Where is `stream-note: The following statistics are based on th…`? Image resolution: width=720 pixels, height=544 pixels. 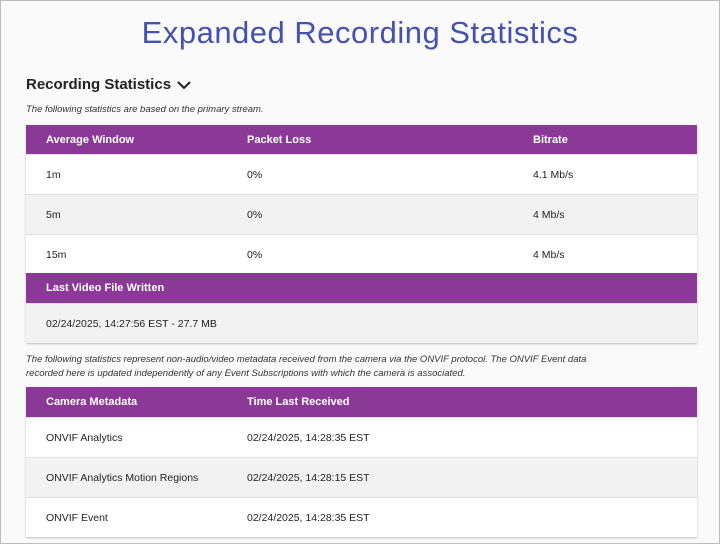
stream-note: The following statistics are based on th… is located at coordinates (145, 109).